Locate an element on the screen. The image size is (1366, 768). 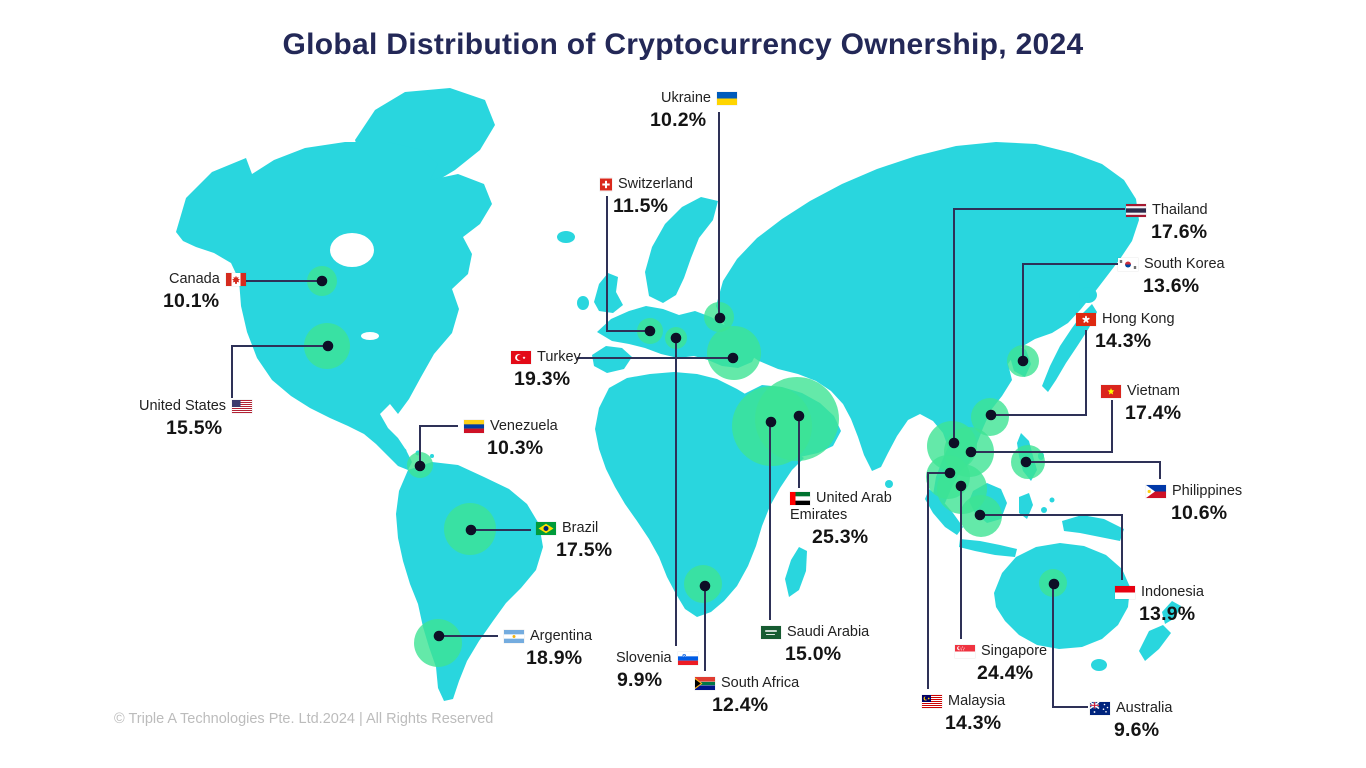
country-name: Slovenia is located at coordinates (644, 658).